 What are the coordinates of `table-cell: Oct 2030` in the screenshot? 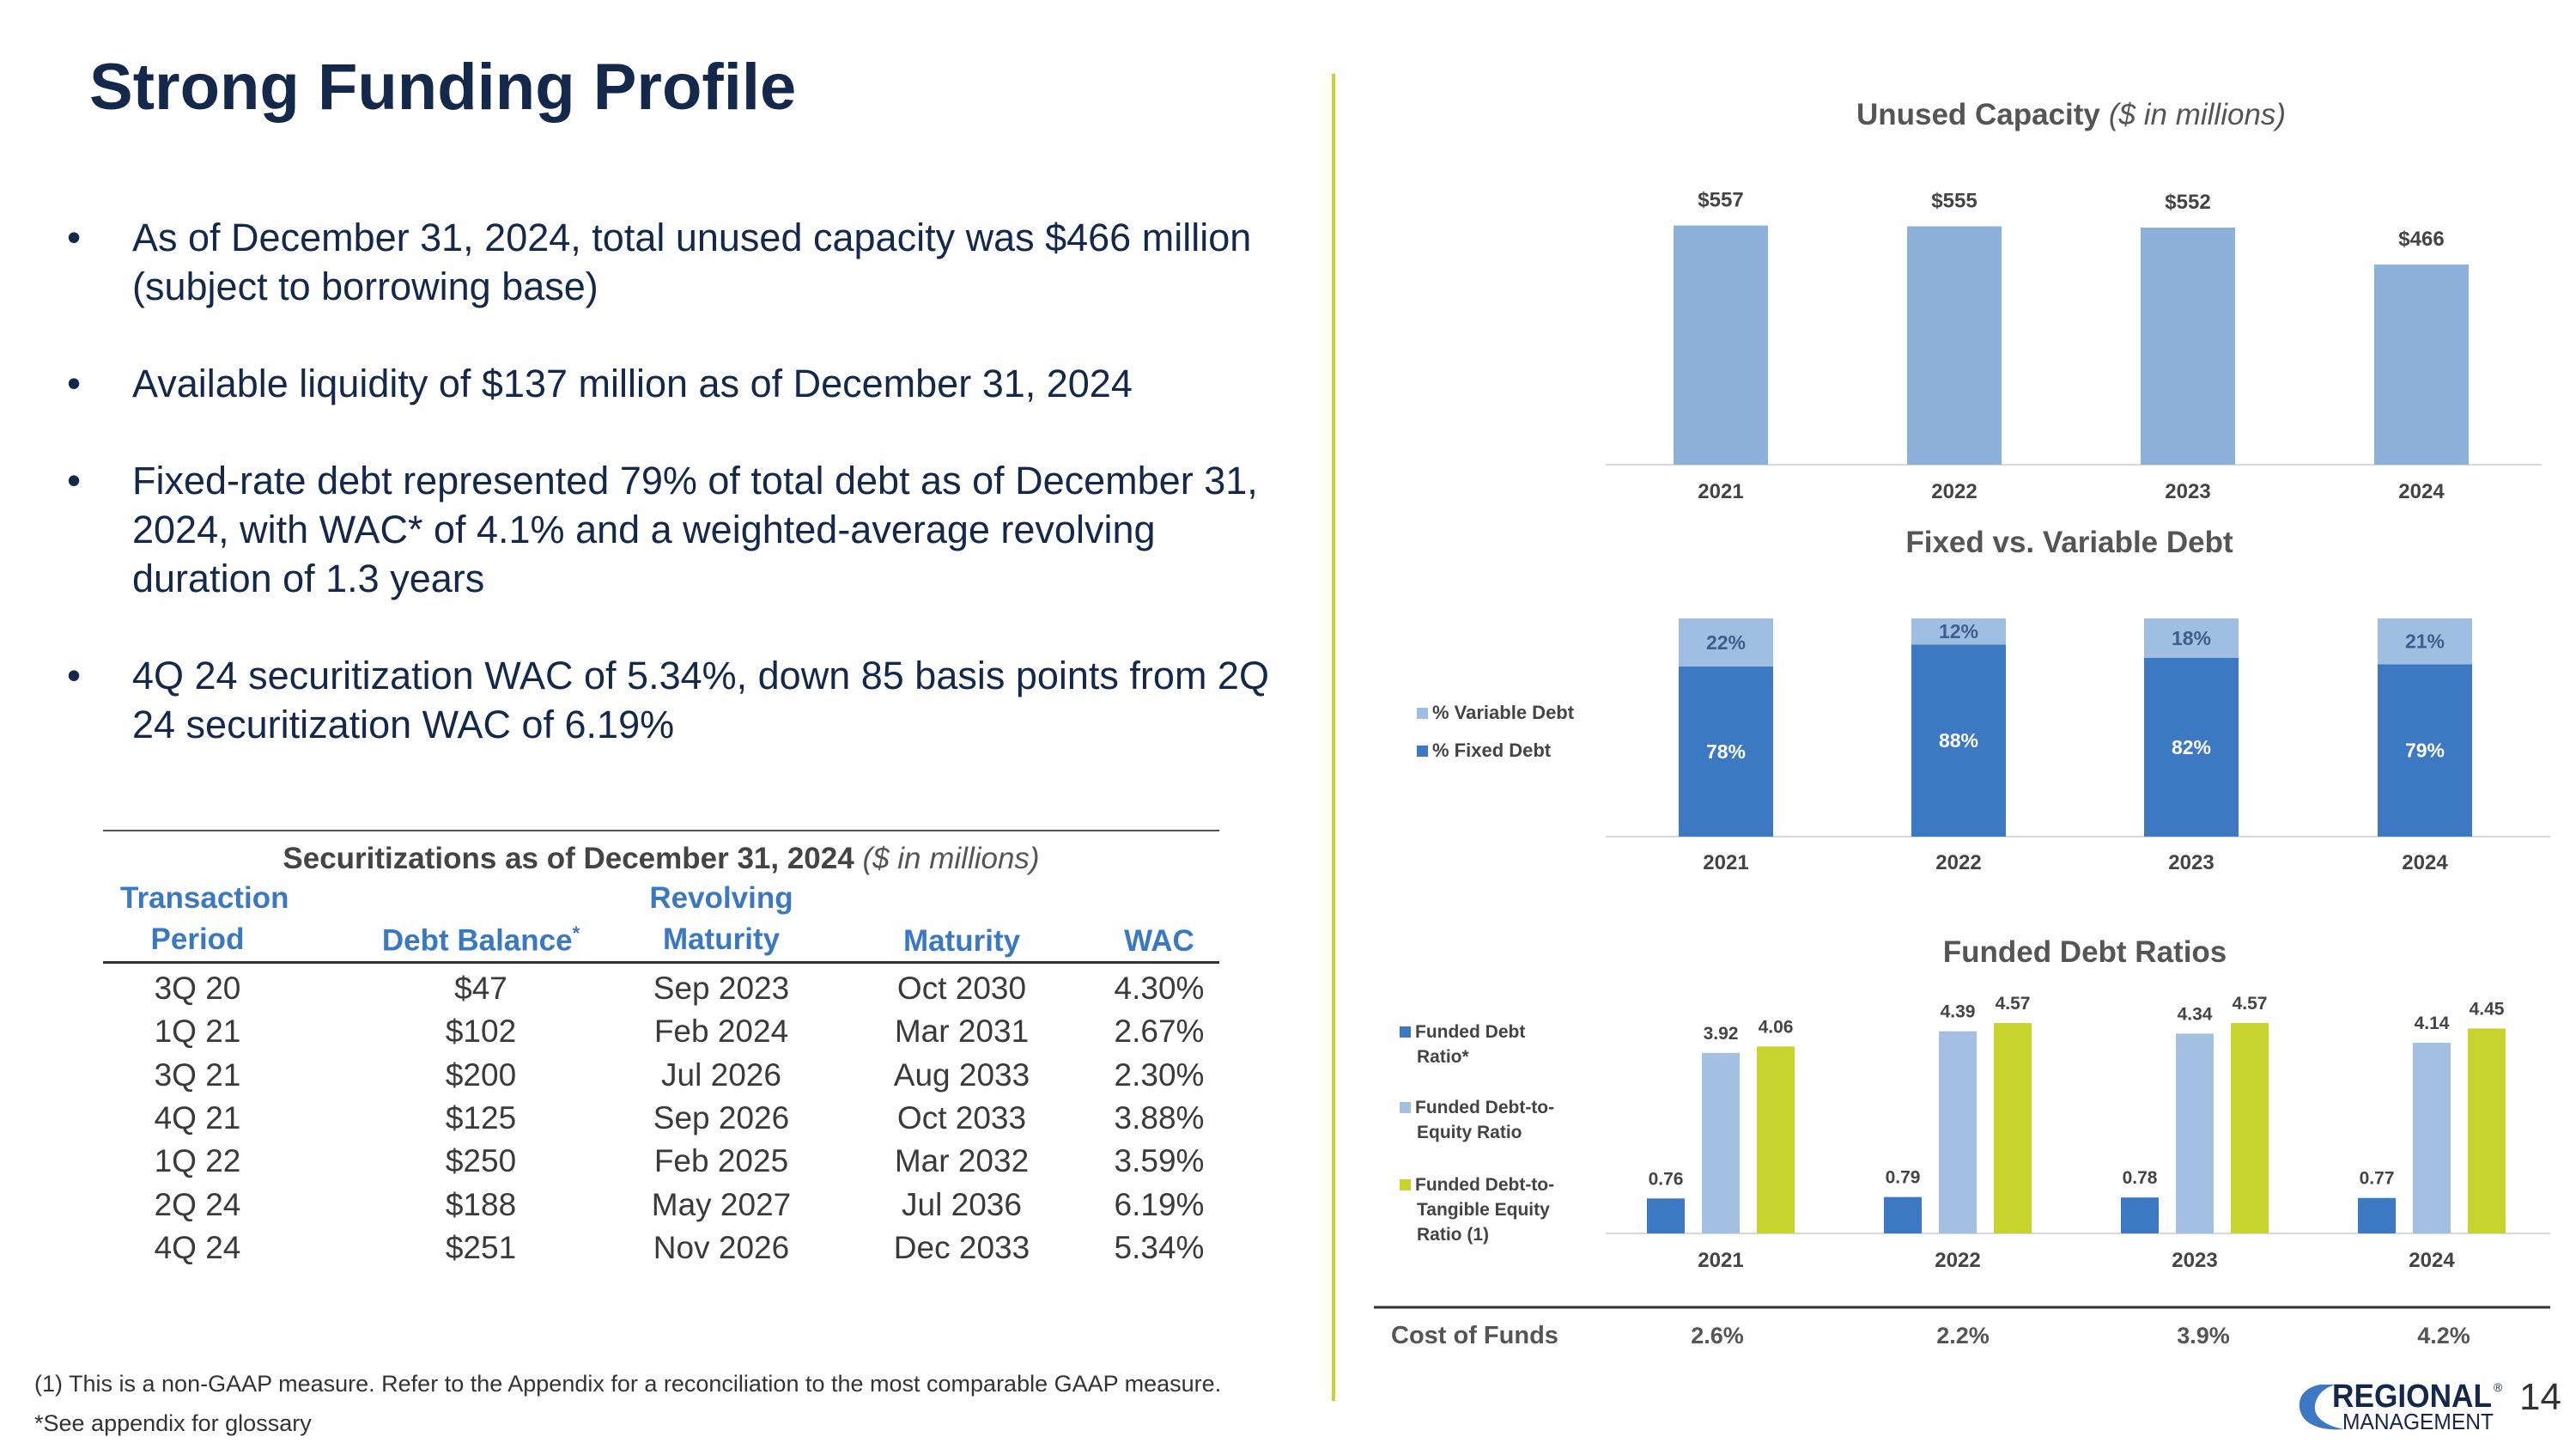 It's located at (962, 988).